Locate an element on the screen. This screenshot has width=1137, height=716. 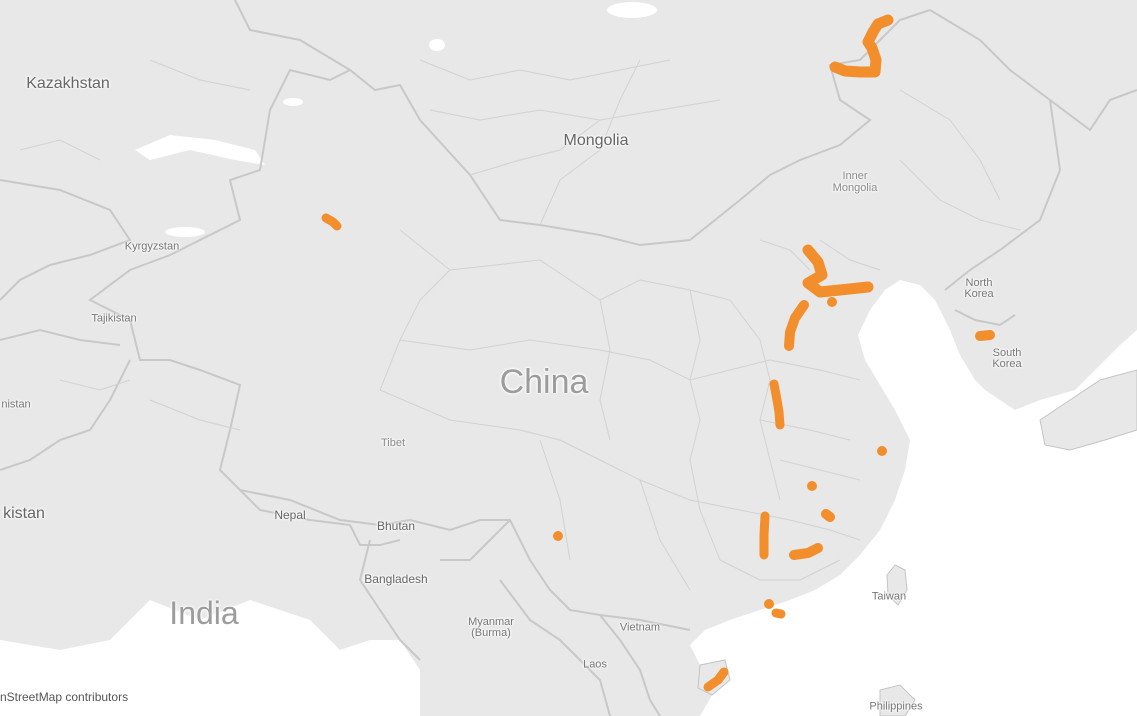
label-inner-mongolia: Inner Mongolia is located at coordinates (855, 181).